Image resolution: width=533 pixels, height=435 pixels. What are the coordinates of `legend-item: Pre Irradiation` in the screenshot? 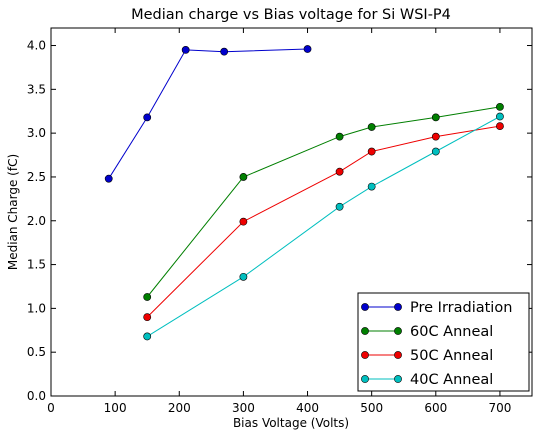 It's located at (436, 308).